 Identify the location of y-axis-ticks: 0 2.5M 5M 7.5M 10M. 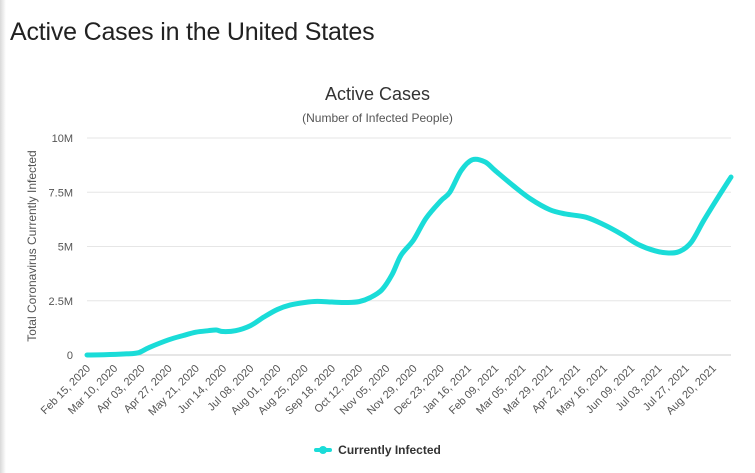
(61, 247).